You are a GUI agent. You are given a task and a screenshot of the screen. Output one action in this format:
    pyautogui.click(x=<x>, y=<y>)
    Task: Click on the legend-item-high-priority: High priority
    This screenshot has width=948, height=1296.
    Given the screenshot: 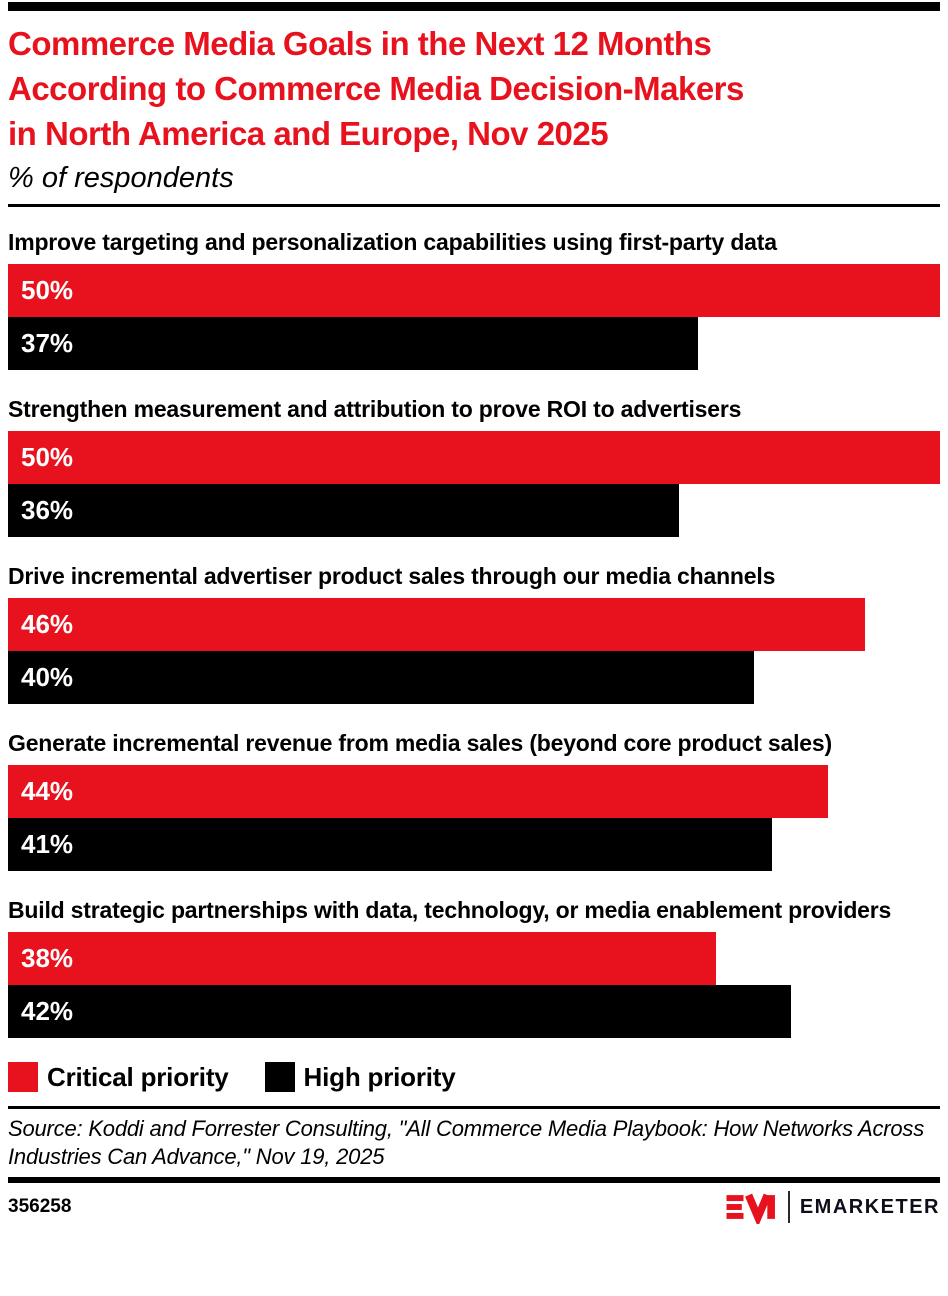 What is the action you would take?
    pyautogui.click(x=360, y=1077)
    